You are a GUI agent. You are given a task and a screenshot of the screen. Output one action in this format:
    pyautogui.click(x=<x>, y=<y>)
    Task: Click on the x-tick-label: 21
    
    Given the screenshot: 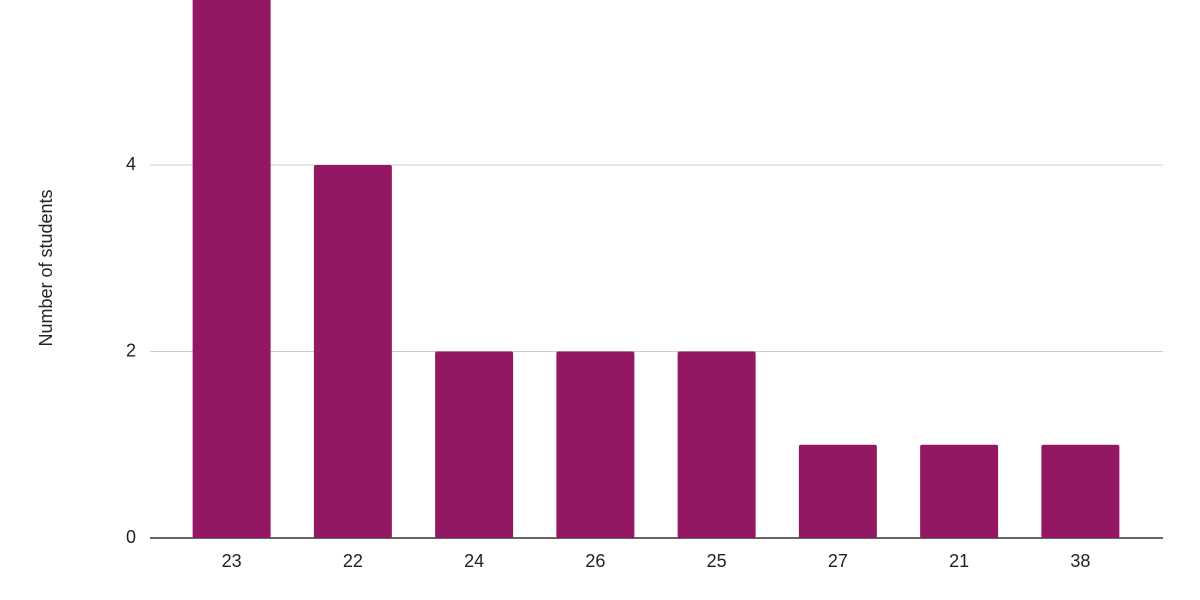 What is the action you would take?
    pyautogui.click(x=959, y=561)
    